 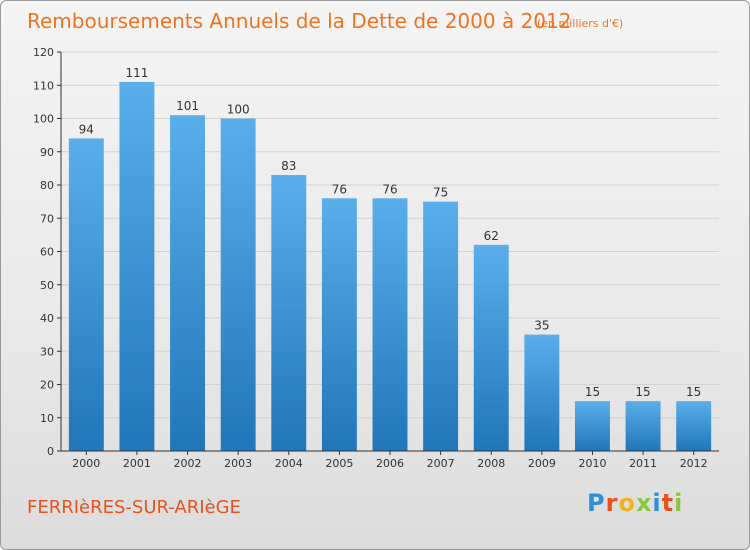 I want to click on logo-letter: o, so click(x=627, y=503).